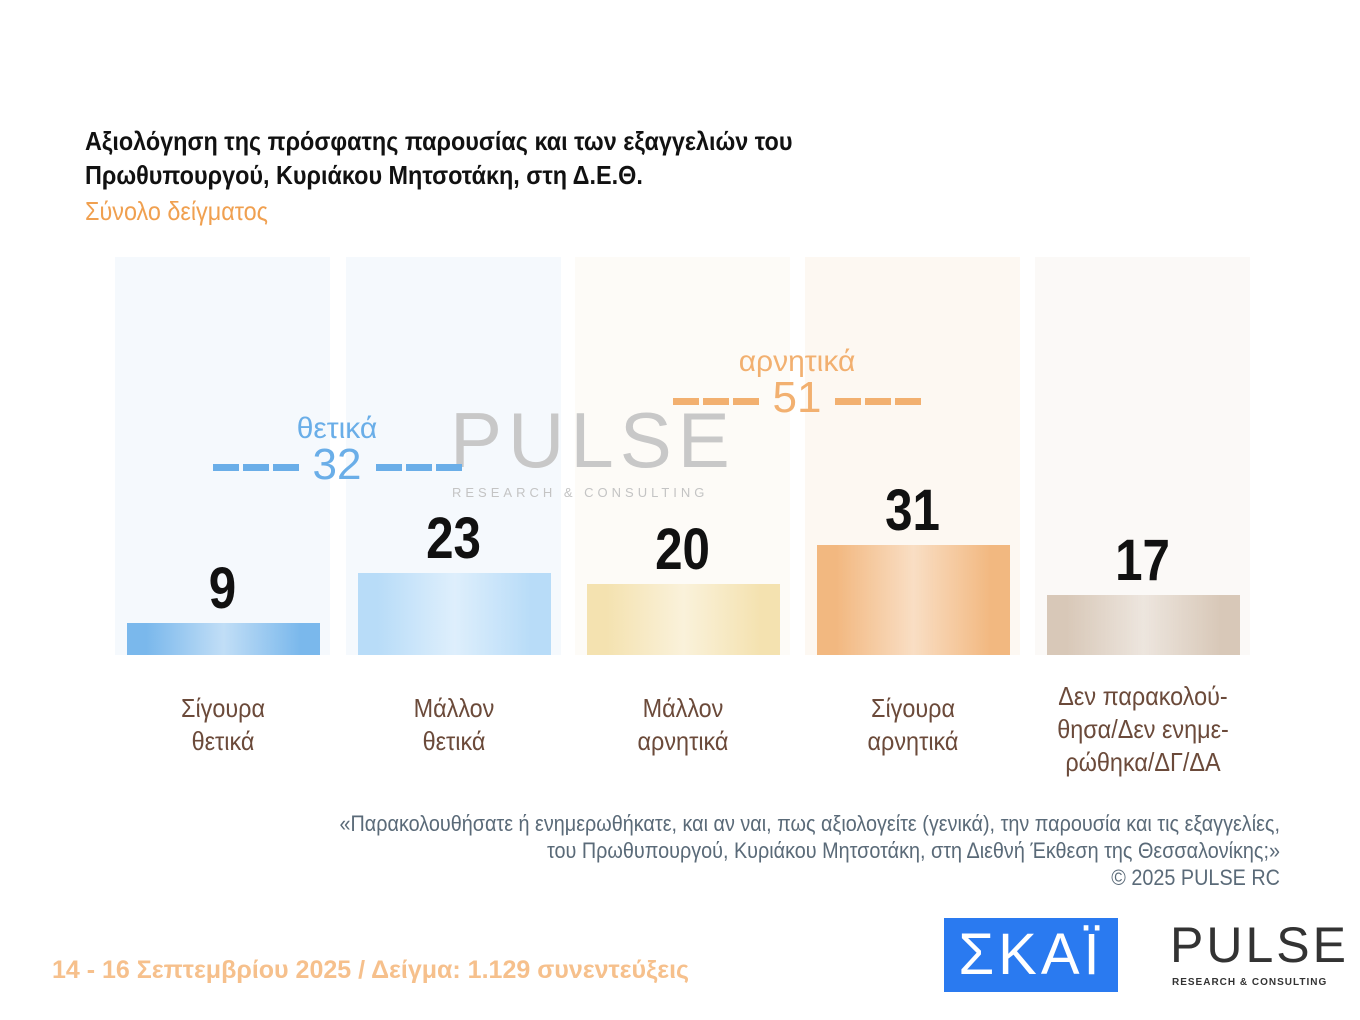  What do you see at coordinates (1143, 762) in the screenshot?
I see `category-label-line: ρώθηκα/ΔΓ/ΔΑ` at bounding box center [1143, 762].